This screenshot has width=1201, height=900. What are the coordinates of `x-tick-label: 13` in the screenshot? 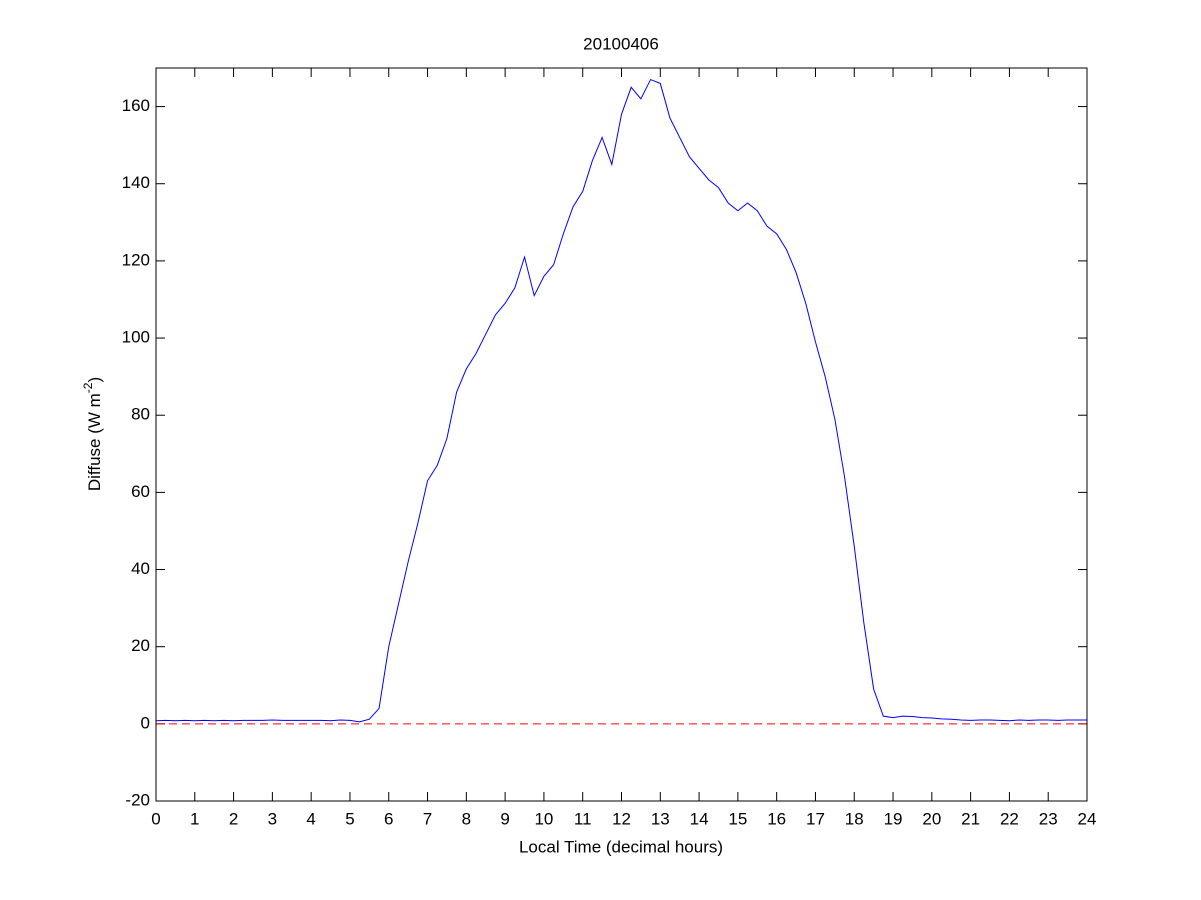 It's located at (660, 818).